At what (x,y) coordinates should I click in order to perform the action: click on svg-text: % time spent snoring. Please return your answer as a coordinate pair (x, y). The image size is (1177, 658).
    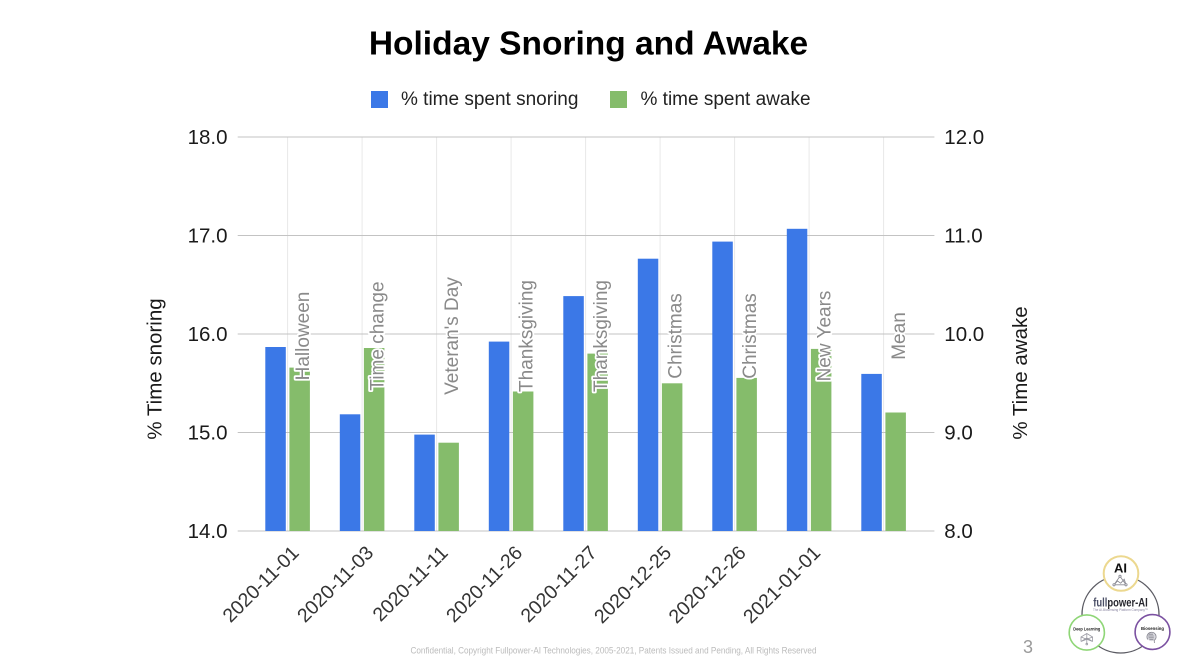
    Looking at the image, I should click on (489, 99).